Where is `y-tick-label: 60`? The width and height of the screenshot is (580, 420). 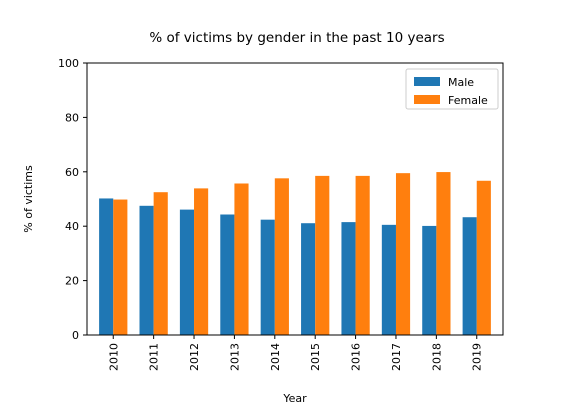
y-tick-label: 60 is located at coordinates (72, 172).